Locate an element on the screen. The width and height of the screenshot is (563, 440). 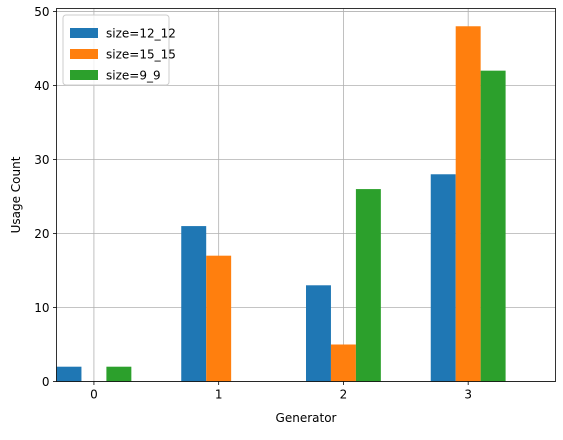
x-tick-label: 0 is located at coordinates (94, 395).